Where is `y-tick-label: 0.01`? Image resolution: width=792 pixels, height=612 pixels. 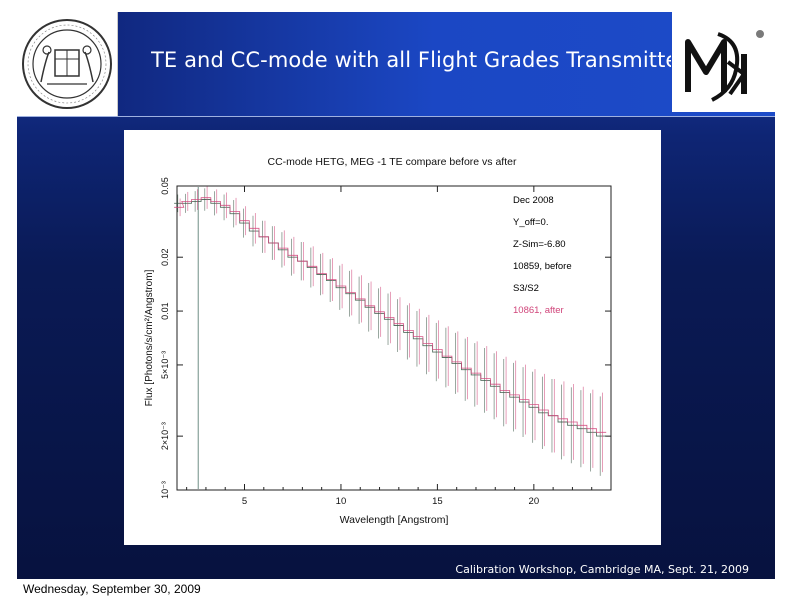 y-tick-label: 0.01 is located at coordinates (165, 311).